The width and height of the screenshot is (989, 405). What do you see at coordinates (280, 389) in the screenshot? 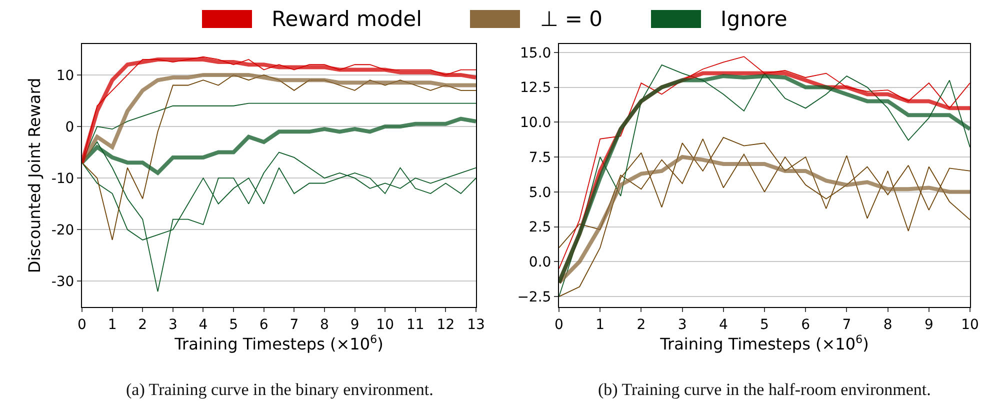
I see `text: (a) Training curve in the binary environment.` at bounding box center [280, 389].